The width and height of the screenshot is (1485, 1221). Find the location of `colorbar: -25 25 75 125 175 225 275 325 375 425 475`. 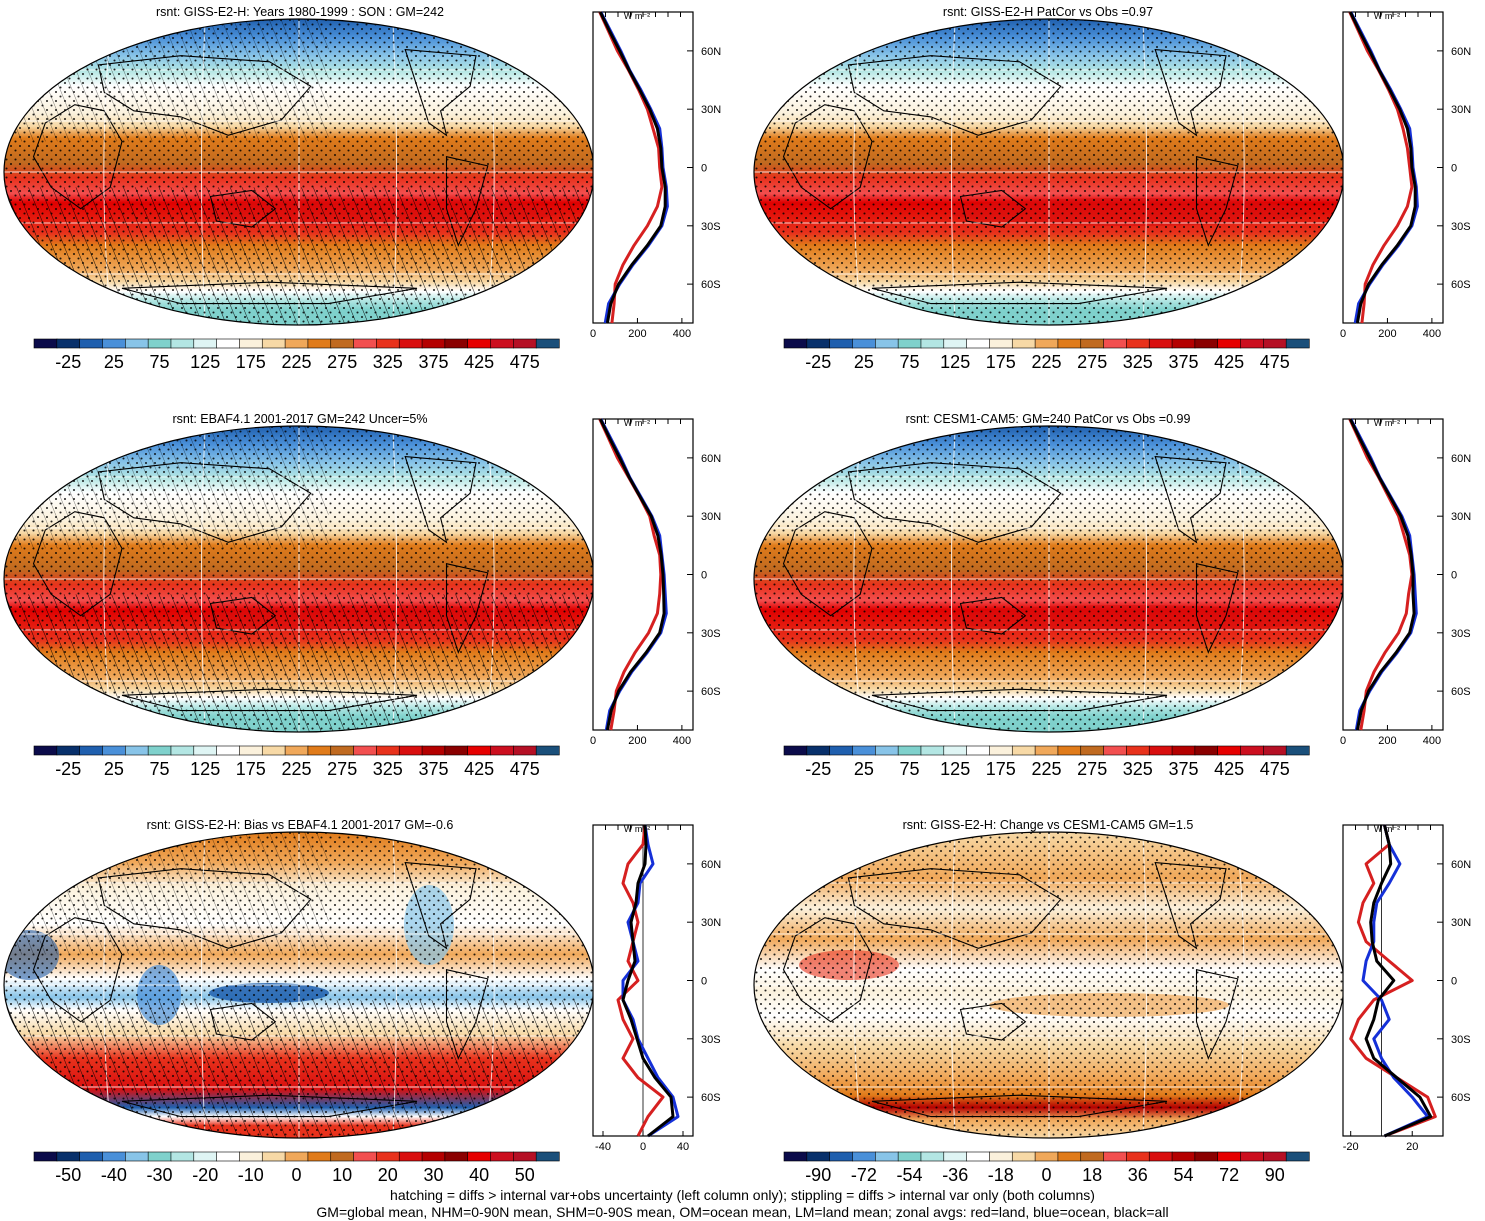

colorbar: -25 25 75 125 175 225 275 325 375 425 475 is located at coordinates (296, 762).